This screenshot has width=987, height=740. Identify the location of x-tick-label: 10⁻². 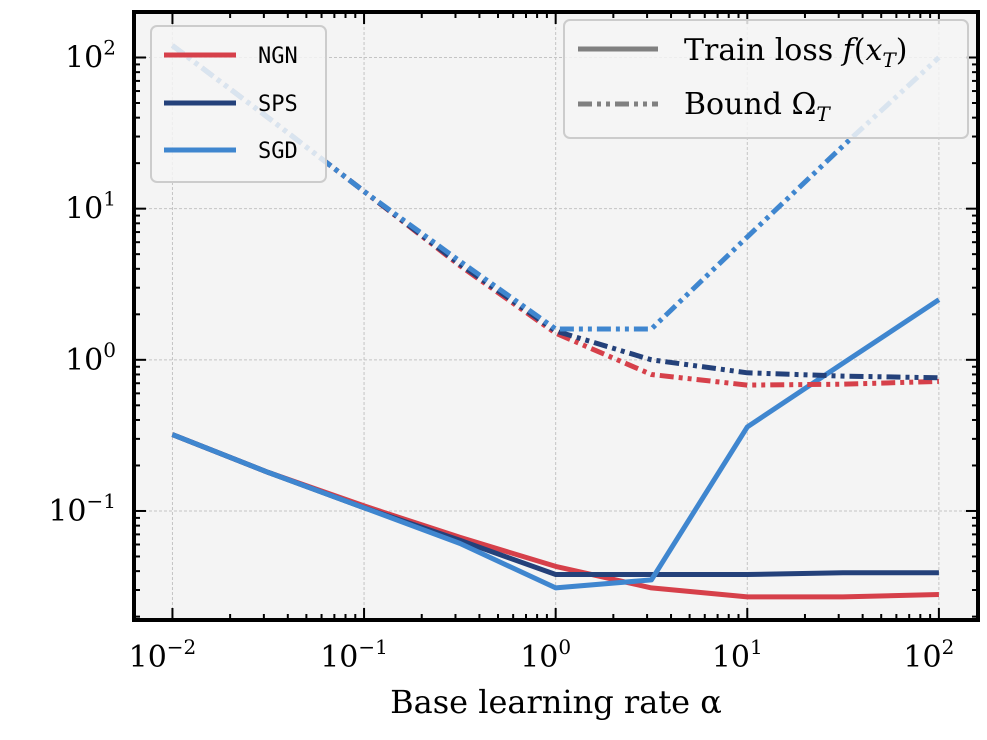
(163, 655).